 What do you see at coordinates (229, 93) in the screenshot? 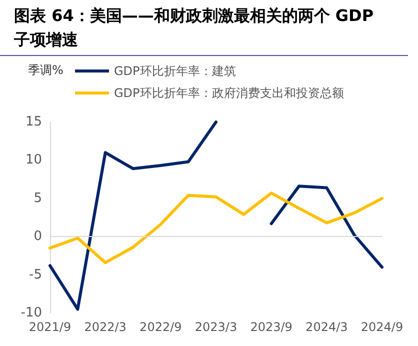
I see `legend-label: GDP环比折年率：政府消费支出和投资总额` at bounding box center [229, 93].